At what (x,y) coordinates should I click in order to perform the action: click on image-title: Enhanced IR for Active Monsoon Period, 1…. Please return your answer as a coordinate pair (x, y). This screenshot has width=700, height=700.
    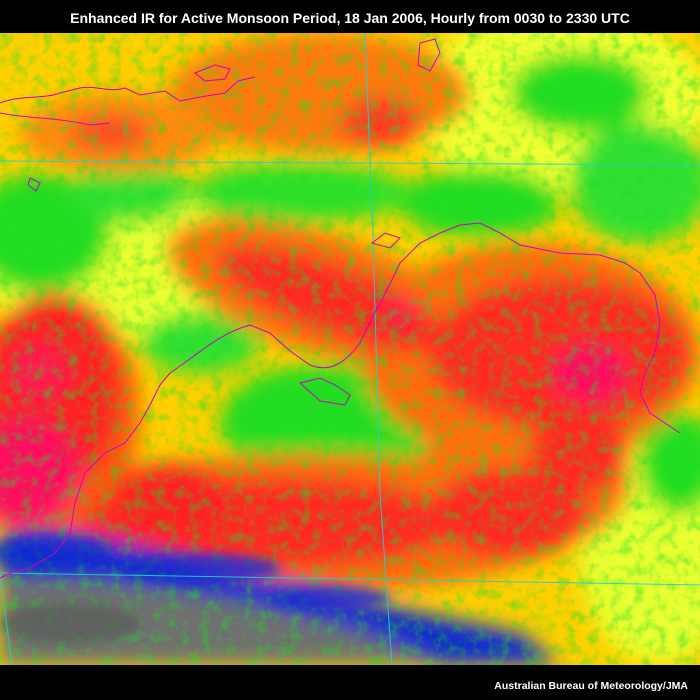
    Looking at the image, I should click on (350, 16).